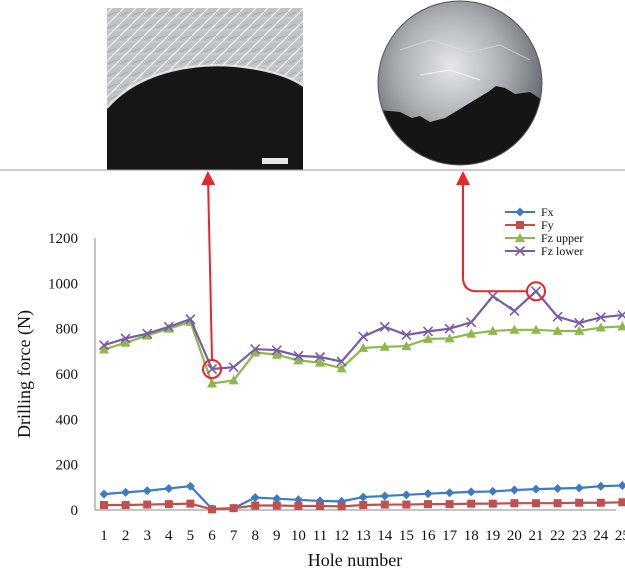 This screenshot has width=625, height=581. What do you see at coordinates (341, 536) in the screenshot?
I see `x-tick-label: 12` at bounding box center [341, 536].